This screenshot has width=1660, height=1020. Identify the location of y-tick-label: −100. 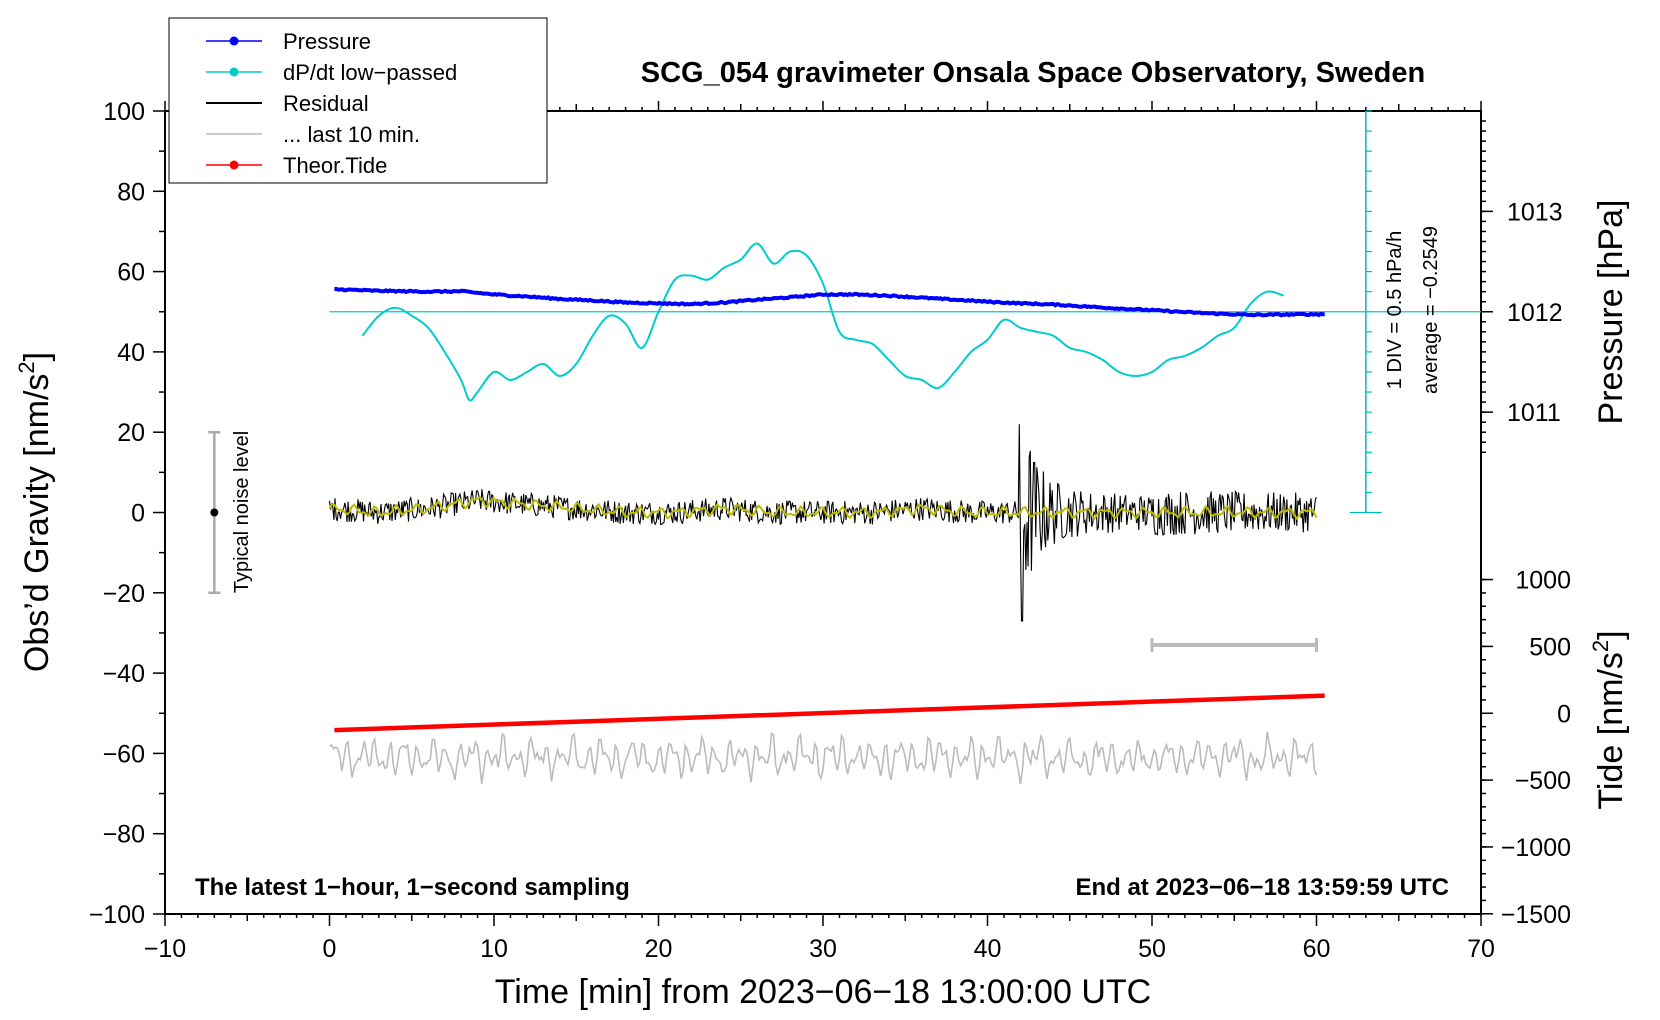
(117, 915).